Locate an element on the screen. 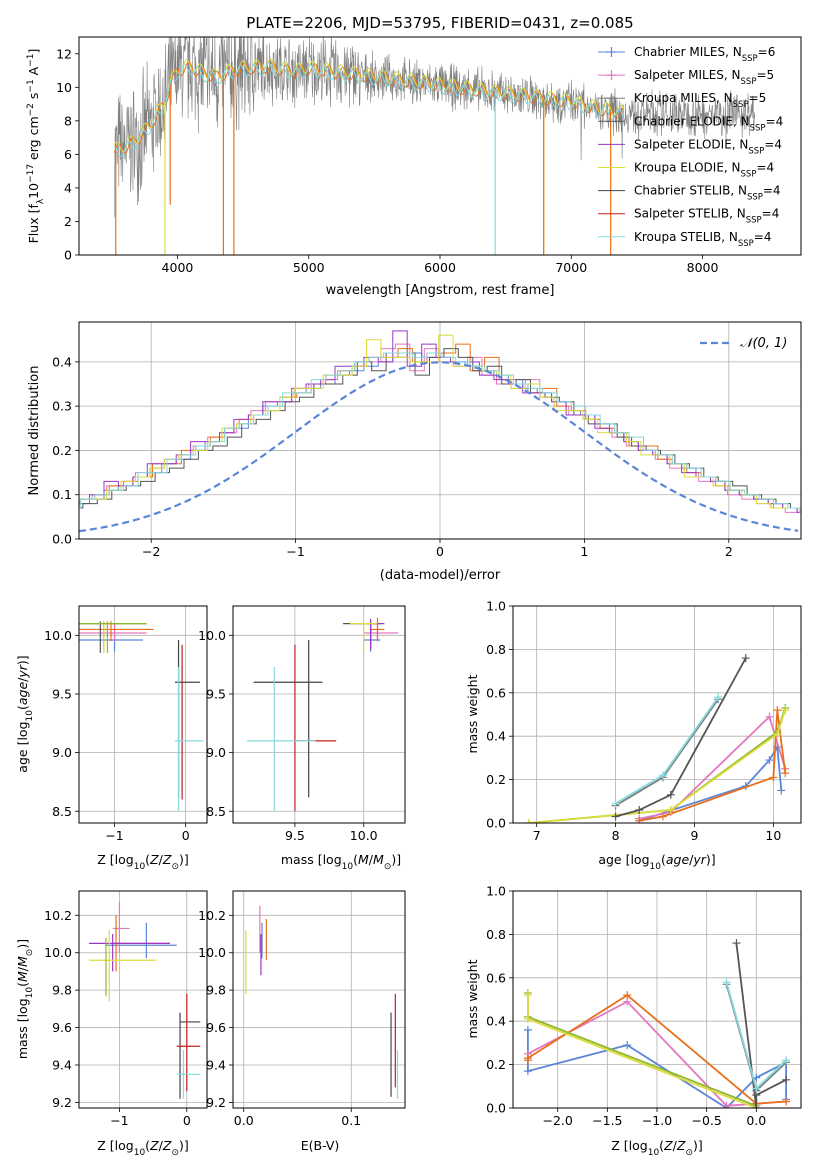  legend-label-text: Salpeter MILES, N is located at coordinates (687, 75).